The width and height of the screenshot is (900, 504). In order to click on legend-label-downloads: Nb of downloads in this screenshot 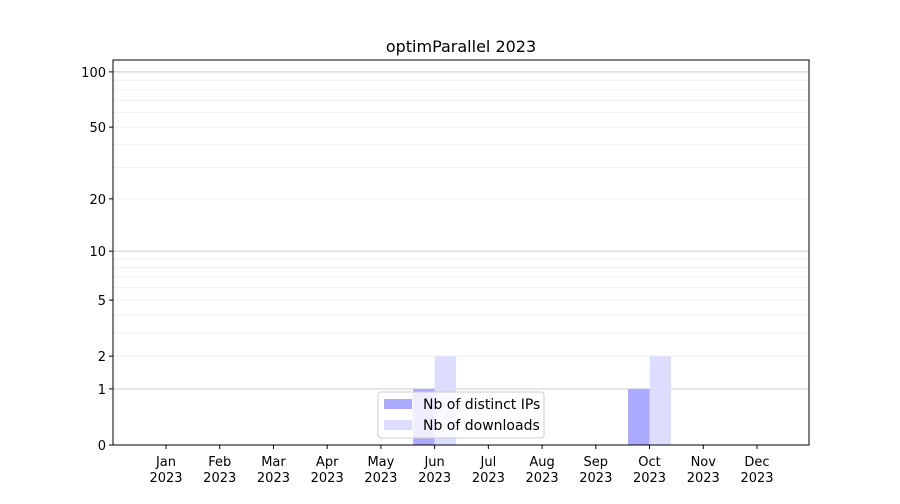, I will do `click(481, 426)`.